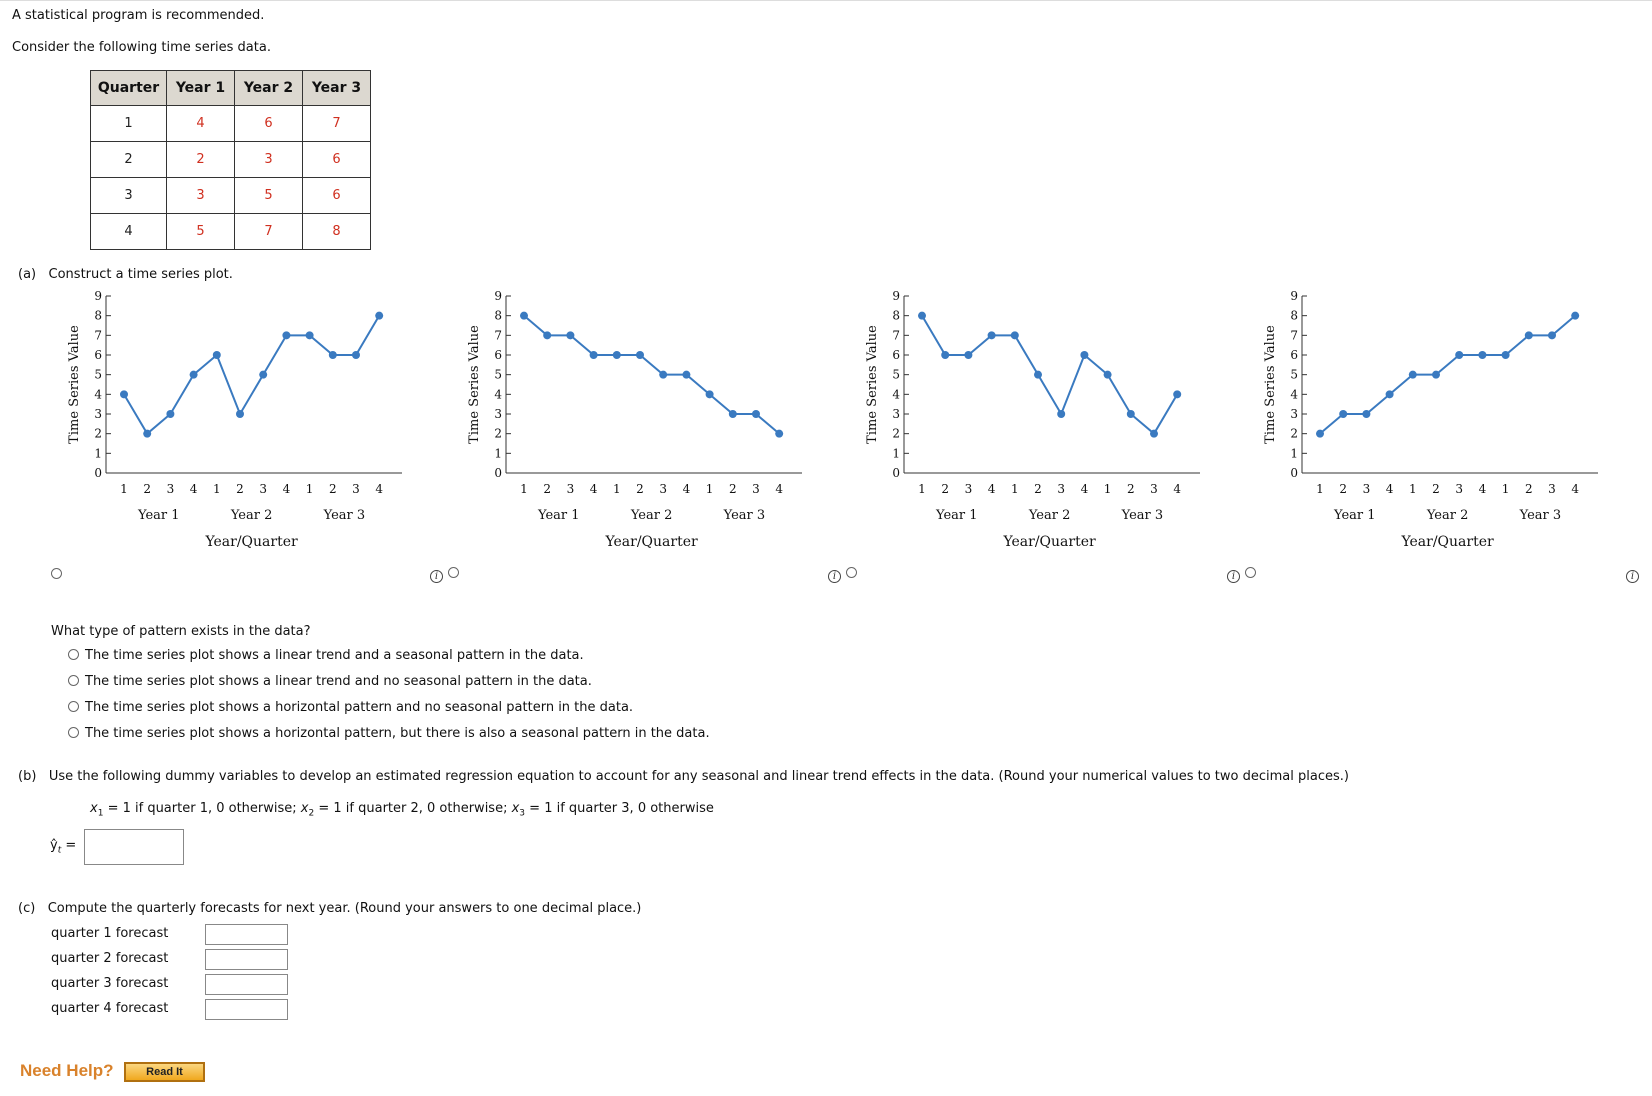 This screenshot has height=1096, width=1652. I want to click on table-cell: 3, so click(128, 195).